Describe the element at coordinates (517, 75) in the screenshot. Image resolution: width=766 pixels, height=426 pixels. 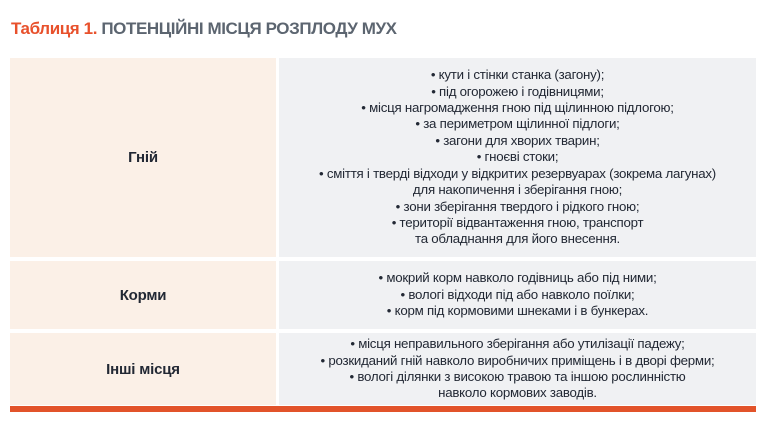
I see `detail-line: • кути і стінки станка (загону);` at that location.